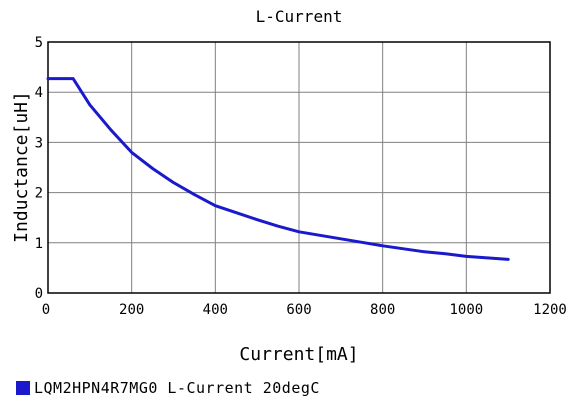 The image size is (582, 405). I want to click on legend-swatch, so click(23, 388).